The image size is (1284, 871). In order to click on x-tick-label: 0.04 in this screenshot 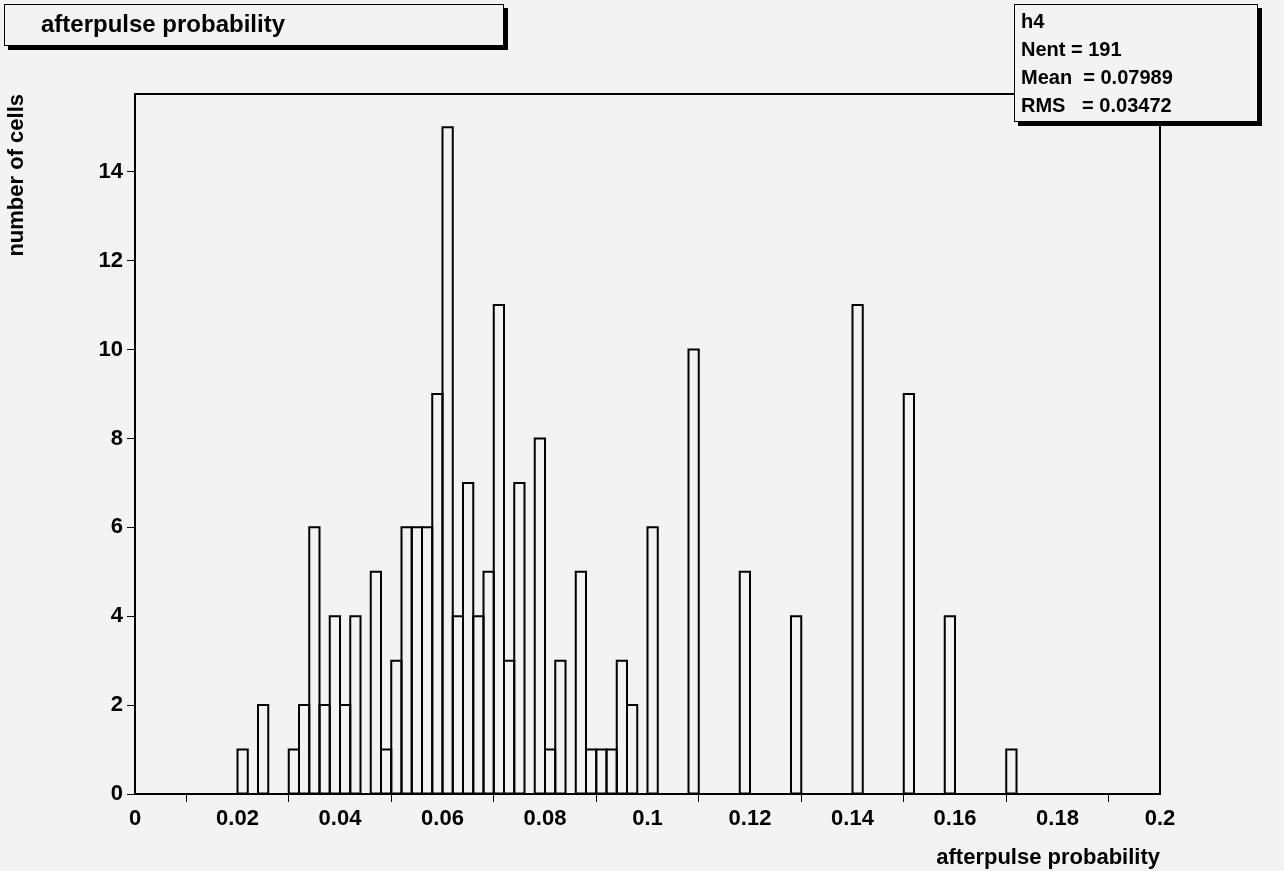, I will do `click(340, 818)`.